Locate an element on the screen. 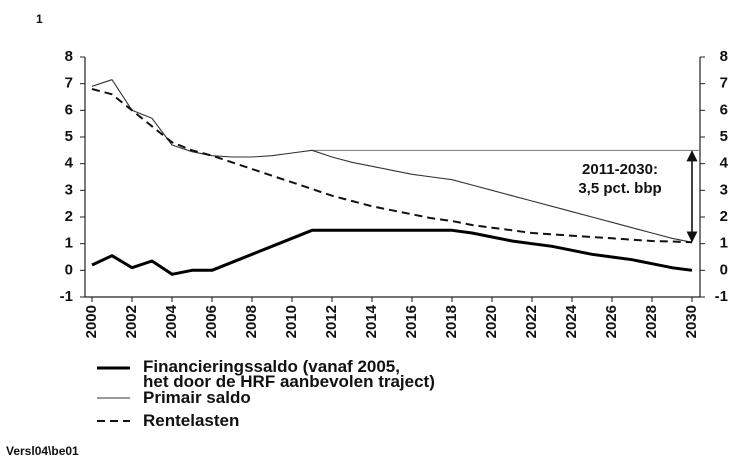  x-tick-label: 2014 is located at coordinates (371, 321).